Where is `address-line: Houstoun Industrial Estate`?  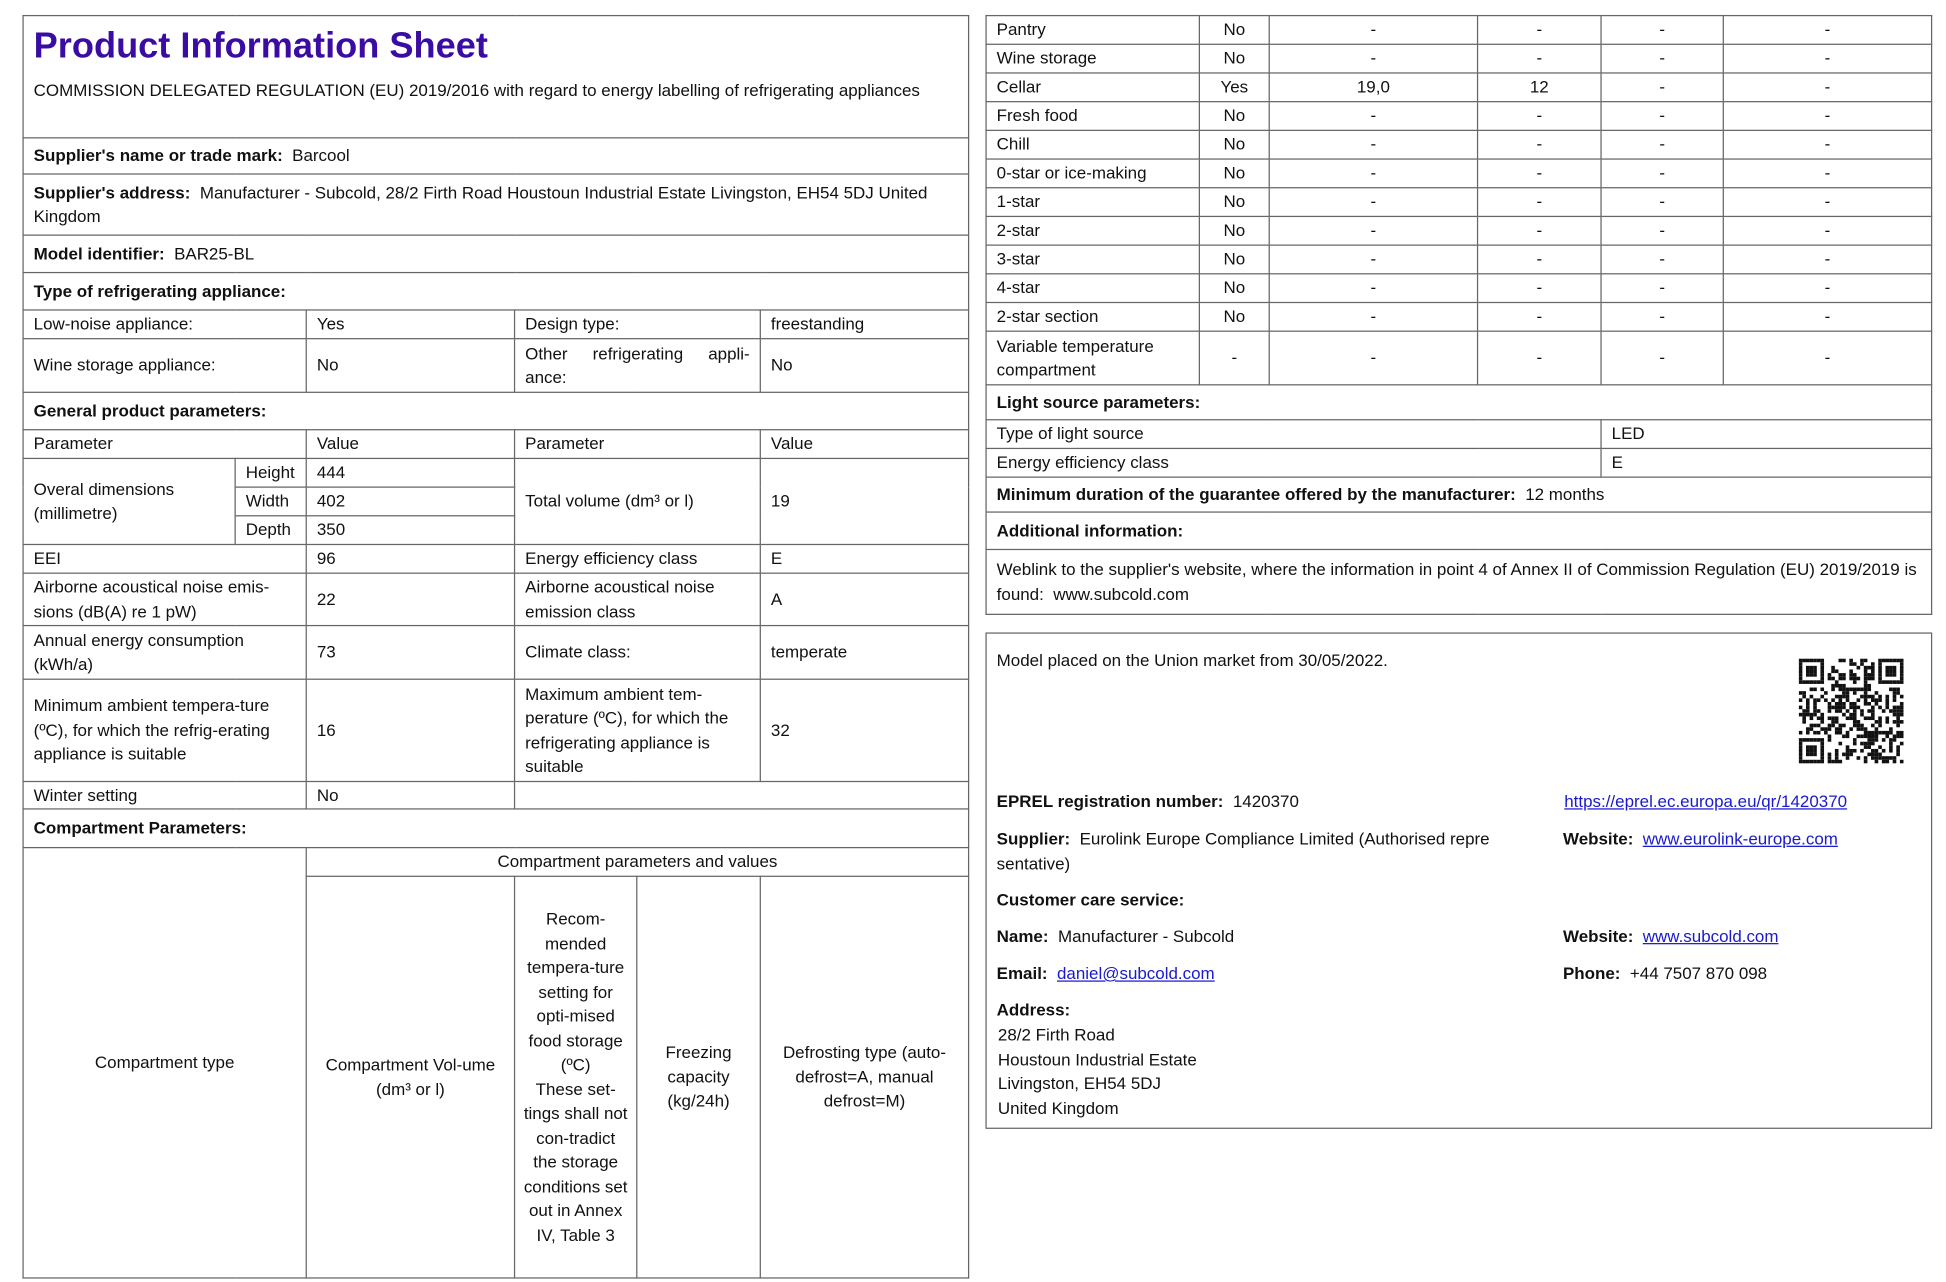 address-line: Houstoun Industrial Estate is located at coordinates (1097, 1059).